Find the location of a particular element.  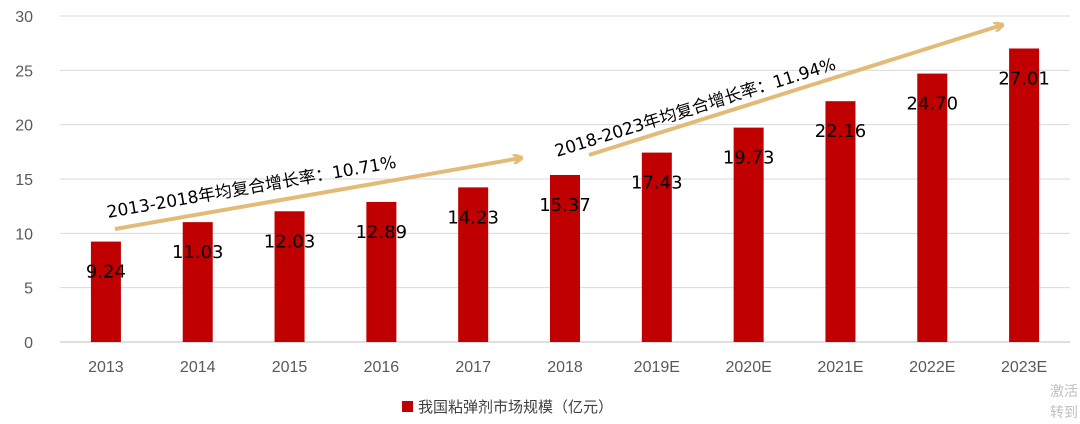

data-label: 17.43 is located at coordinates (657, 183).